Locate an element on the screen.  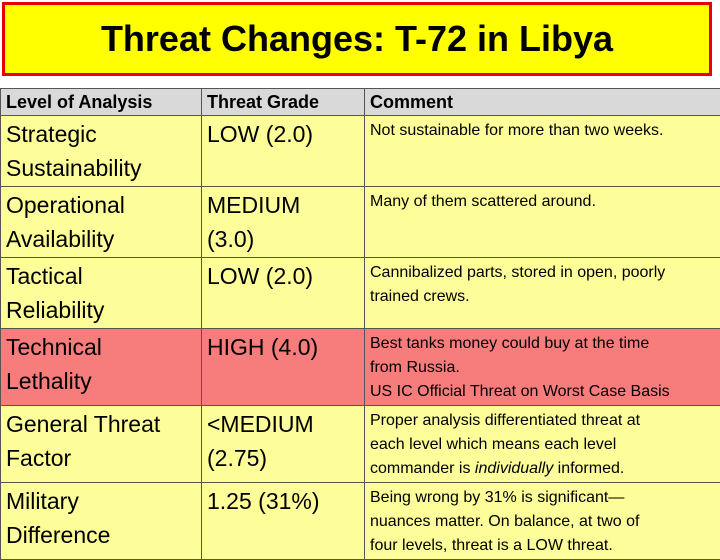
comment-line-mixed: commander is individually informed. is located at coordinates (542, 469).